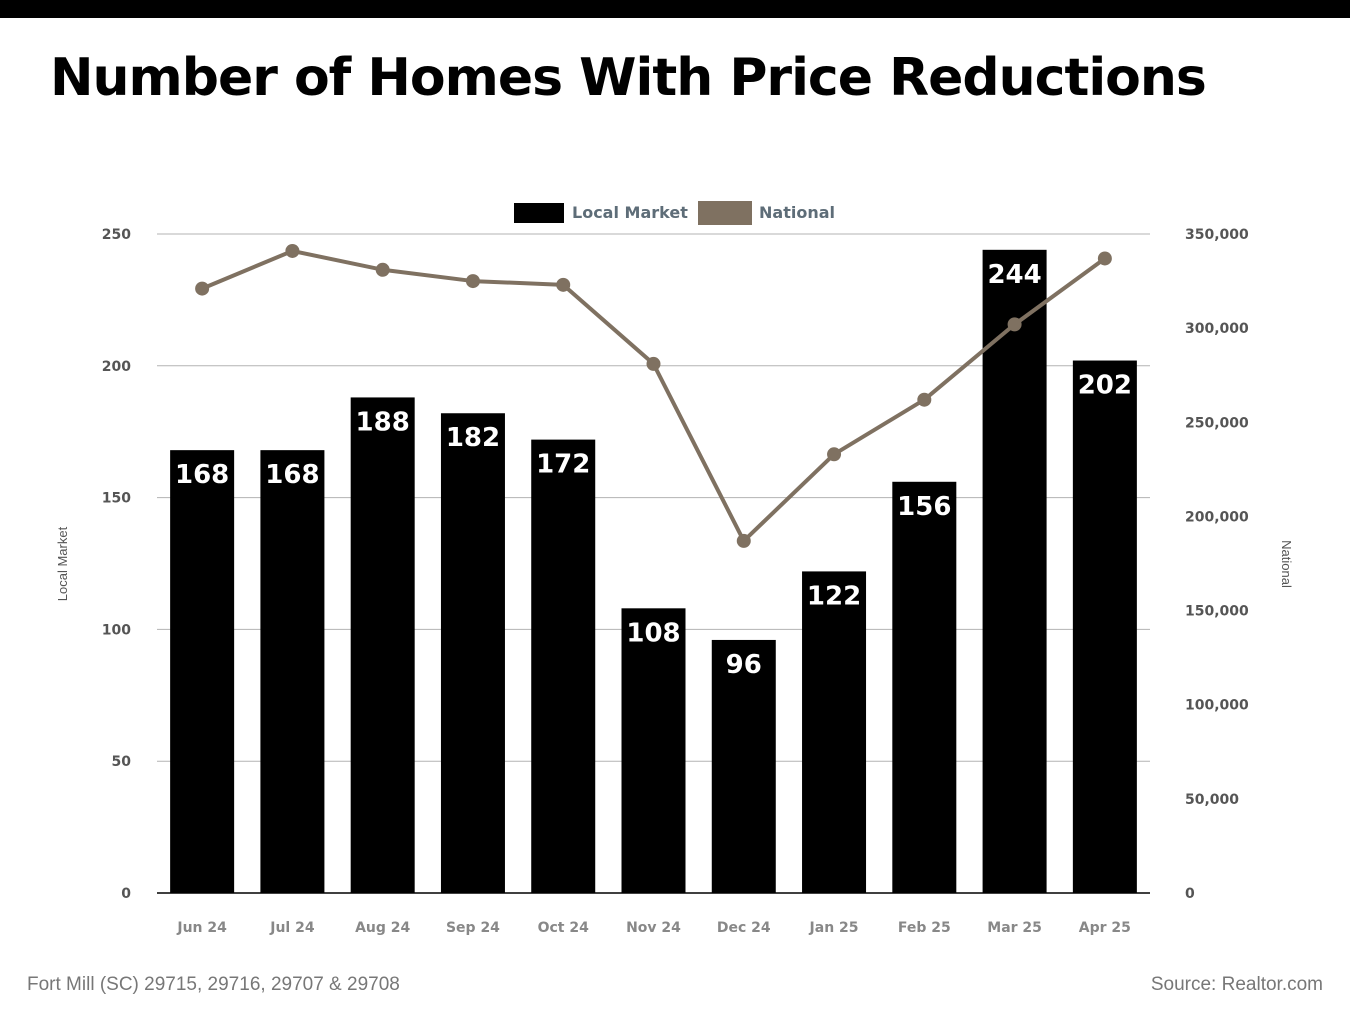  What do you see at coordinates (1105, 928) in the screenshot?
I see `x-tick-label: Apr 25` at bounding box center [1105, 928].